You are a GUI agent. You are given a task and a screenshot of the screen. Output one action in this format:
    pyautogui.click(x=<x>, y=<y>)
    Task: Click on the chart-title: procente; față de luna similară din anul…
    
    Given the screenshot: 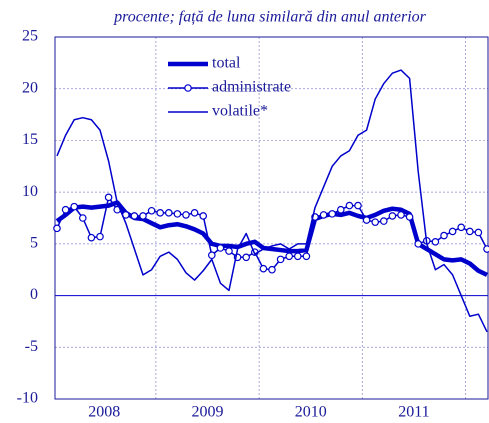 What is the action you would take?
    pyautogui.click(x=270, y=17)
    